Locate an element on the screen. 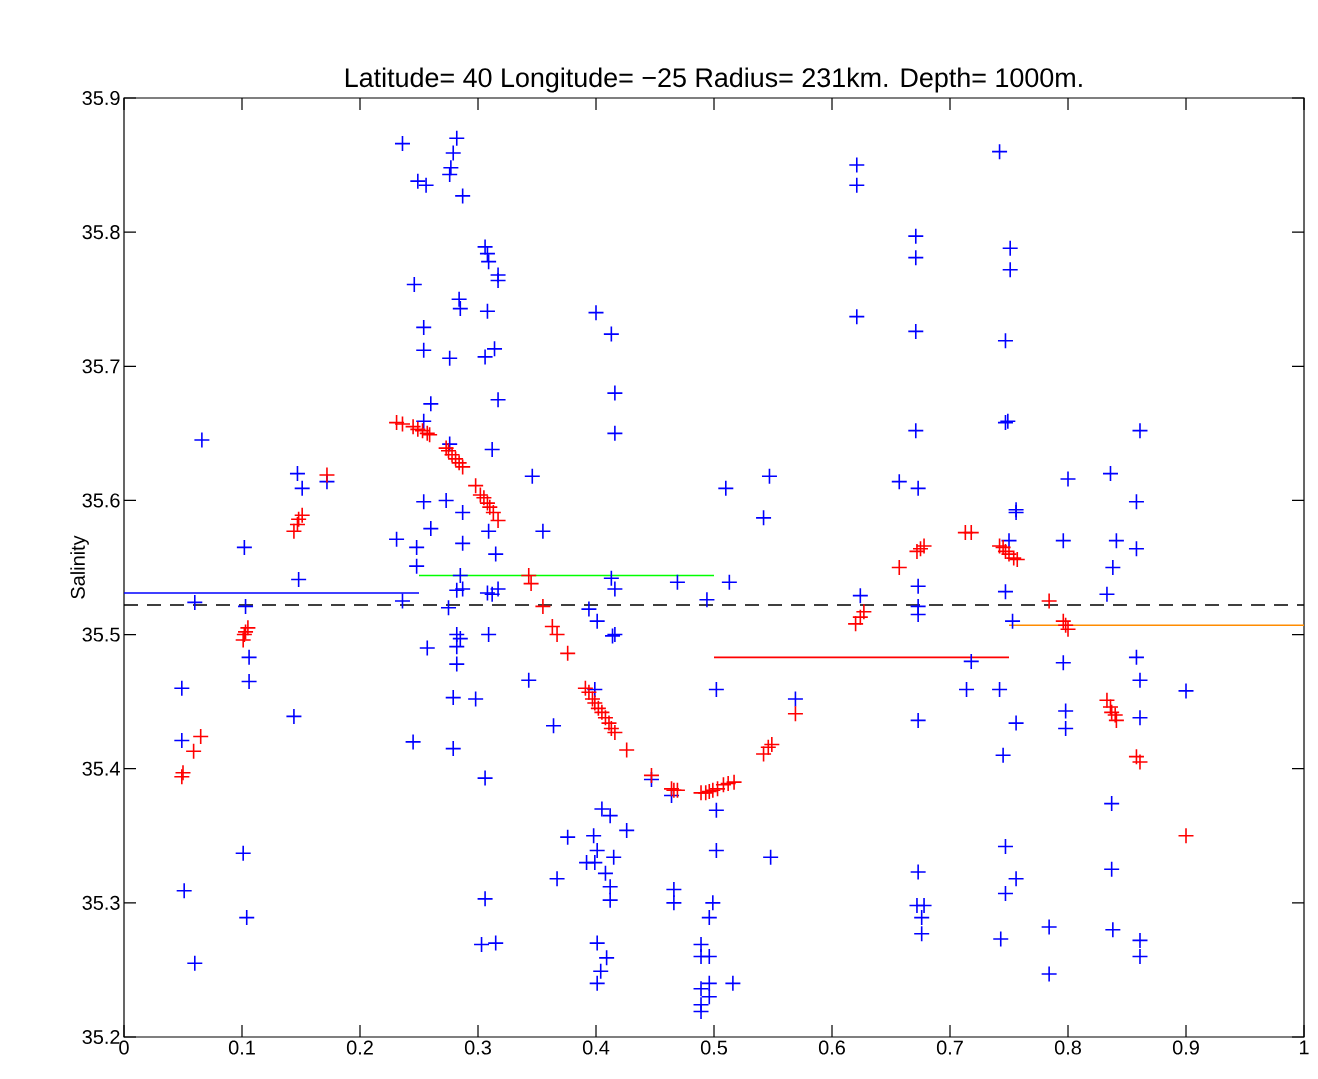 Image resolution: width=1318 pixels, height=1079 pixels. x-tick-label: 0.2 is located at coordinates (359, 1047).